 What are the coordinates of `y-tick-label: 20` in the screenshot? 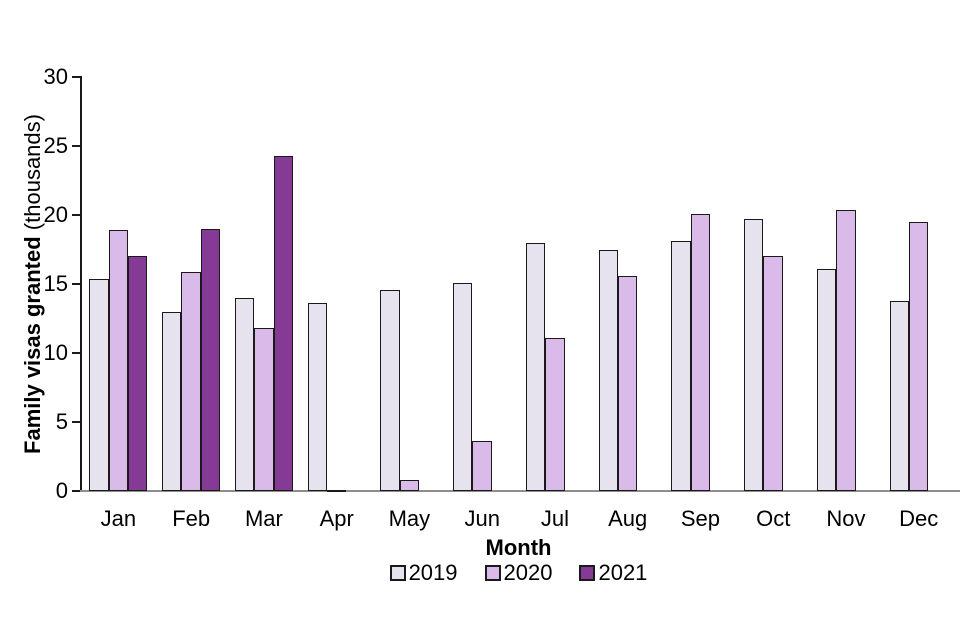 It's located at (55, 214).